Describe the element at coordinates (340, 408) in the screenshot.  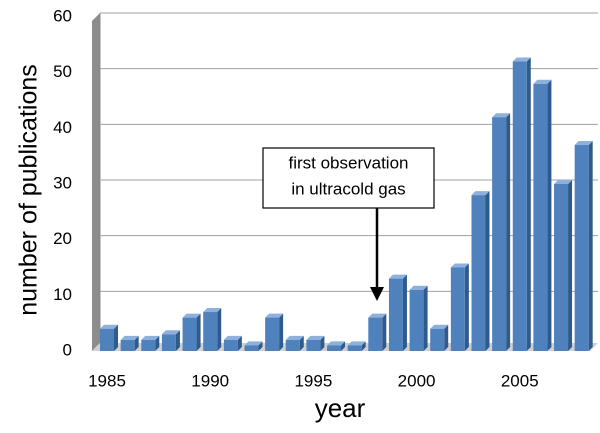
I see `x-axis-label: year` at that location.